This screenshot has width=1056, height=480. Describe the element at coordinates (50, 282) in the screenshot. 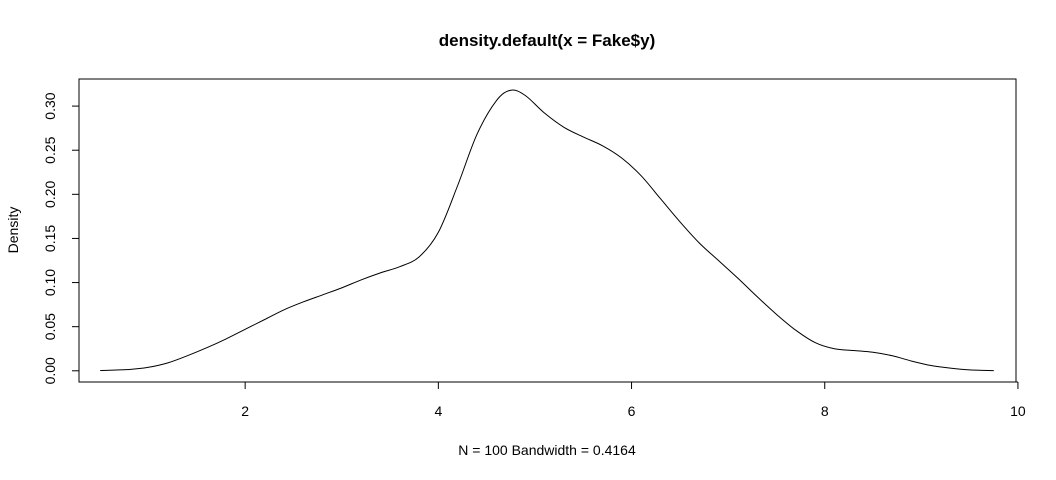

I see `y-tick-label: 0.10` at that location.